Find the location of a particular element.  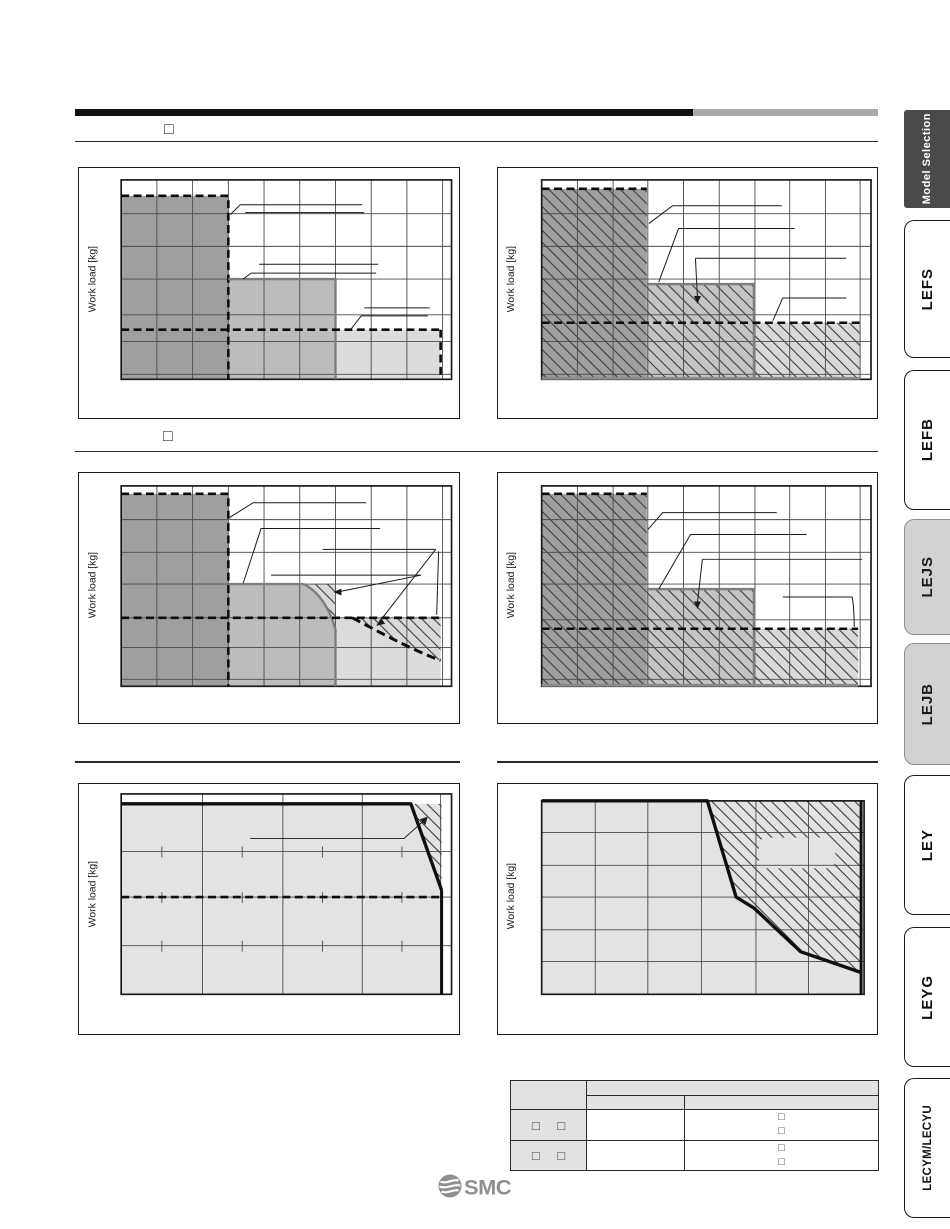

workload-chart-3-svg: Work load [kg] is located at coordinates (270, 586).